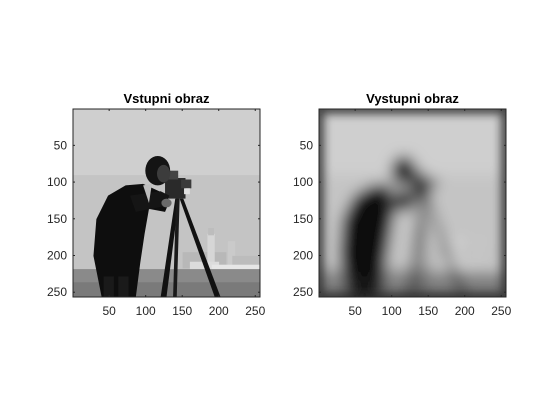 This screenshot has height=420, width=560. I want to click on input-ytick-label: 100, so click(57, 182).